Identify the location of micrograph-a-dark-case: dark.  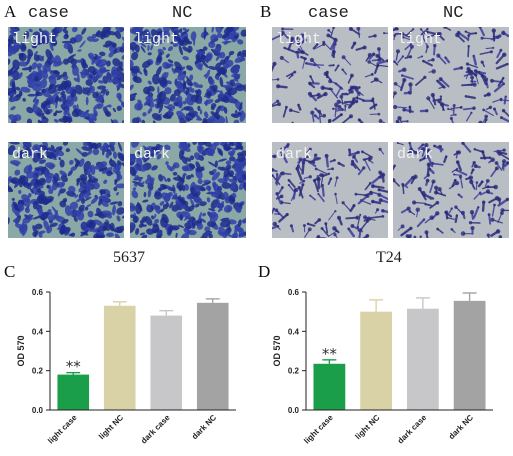
(66, 190).